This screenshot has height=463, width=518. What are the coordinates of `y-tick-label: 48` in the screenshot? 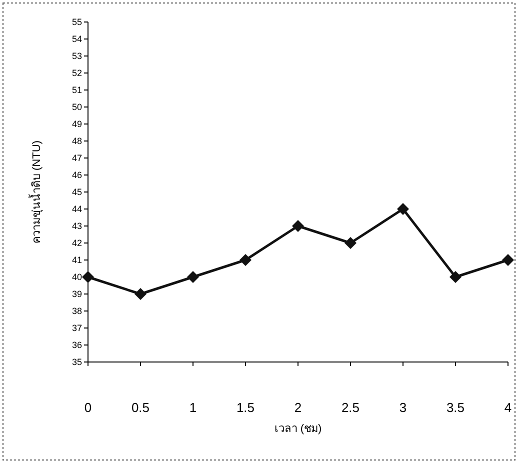 It's located at (77, 141).